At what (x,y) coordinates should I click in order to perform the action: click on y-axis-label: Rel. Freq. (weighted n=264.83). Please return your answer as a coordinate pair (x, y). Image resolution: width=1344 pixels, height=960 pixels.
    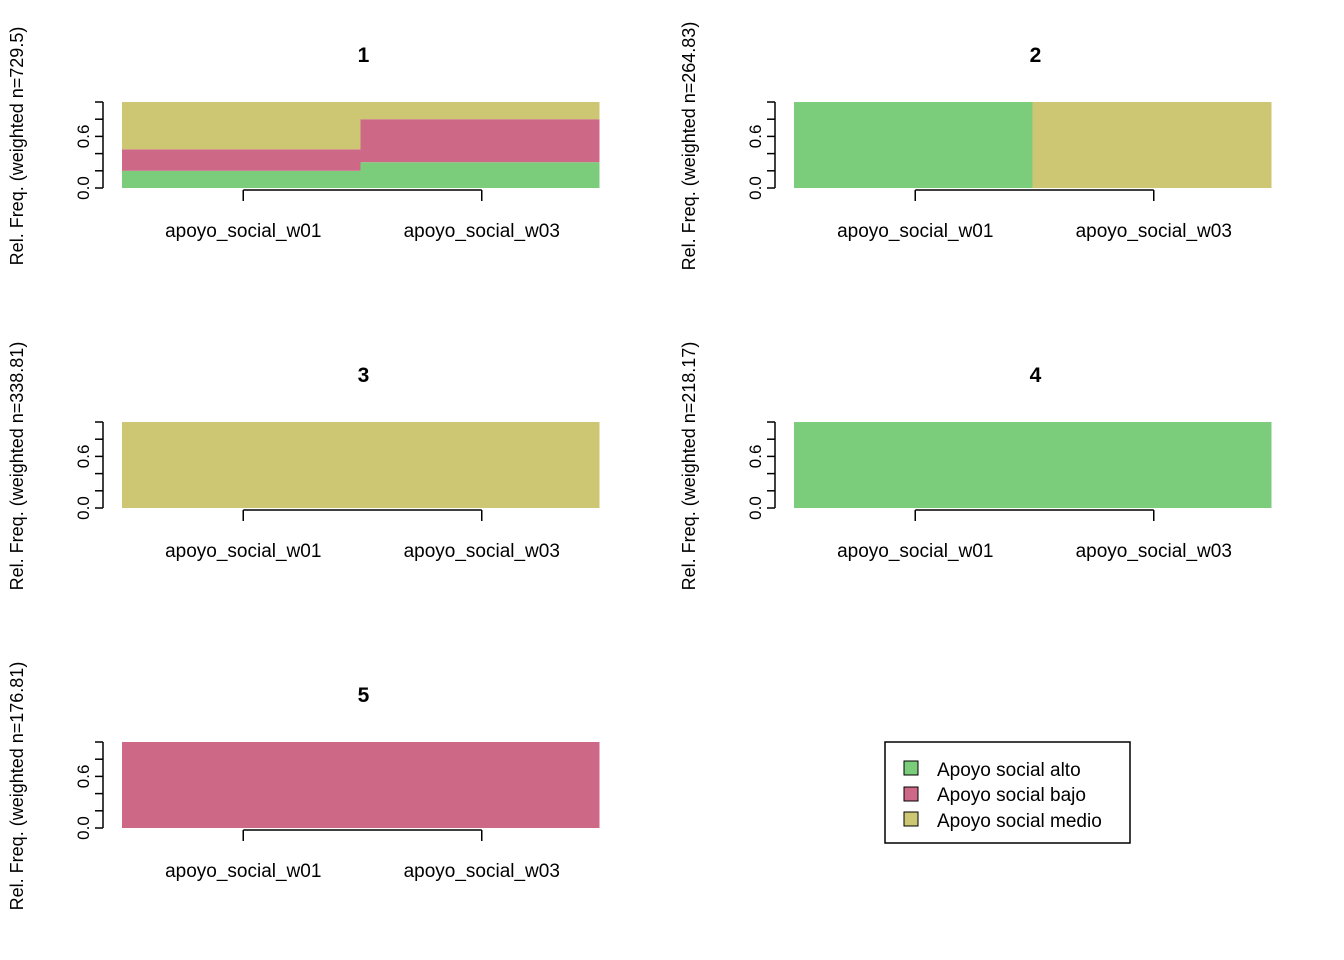
    Looking at the image, I should click on (689, 146).